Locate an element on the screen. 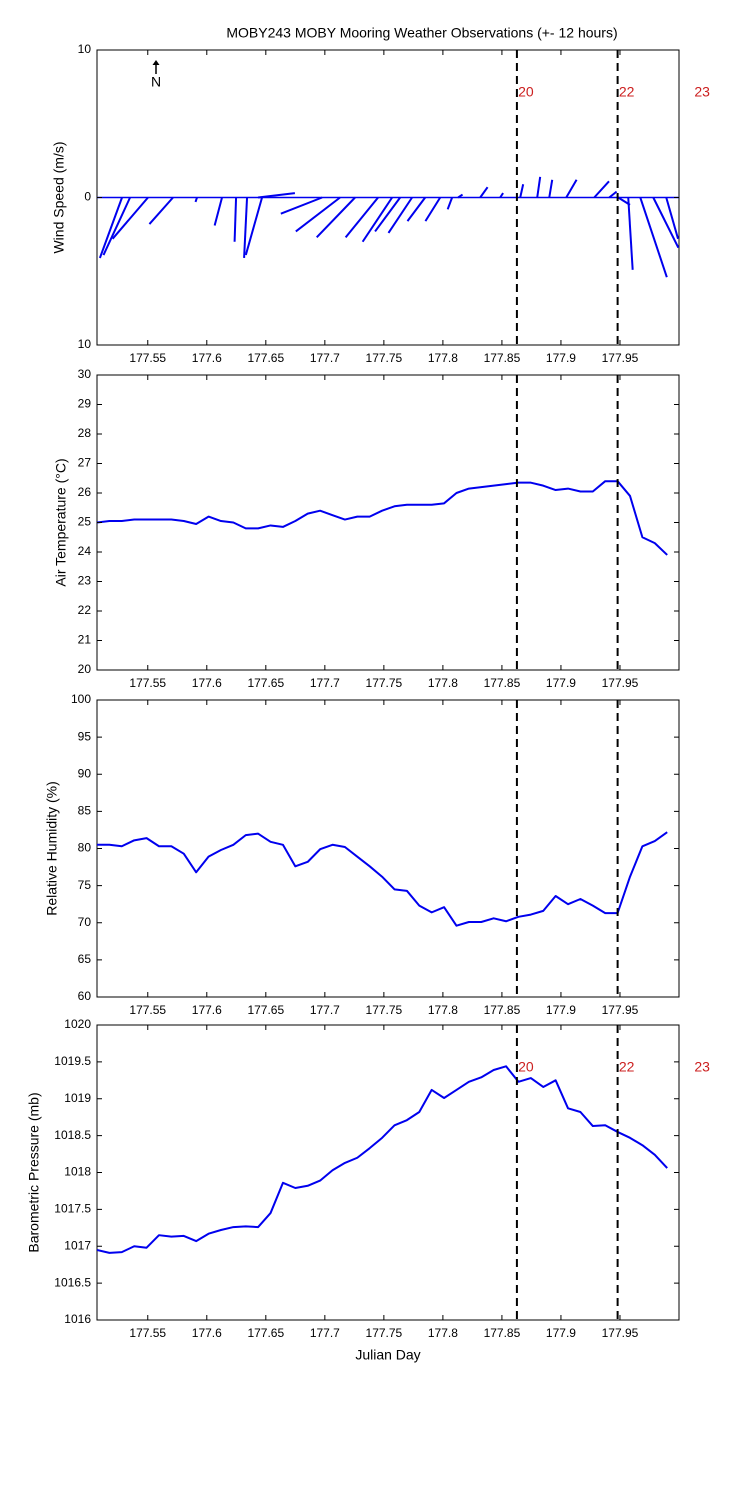 The image size is (750, 1500). y-tick-label: 1019.5 is located at coordinates (72, 1061).